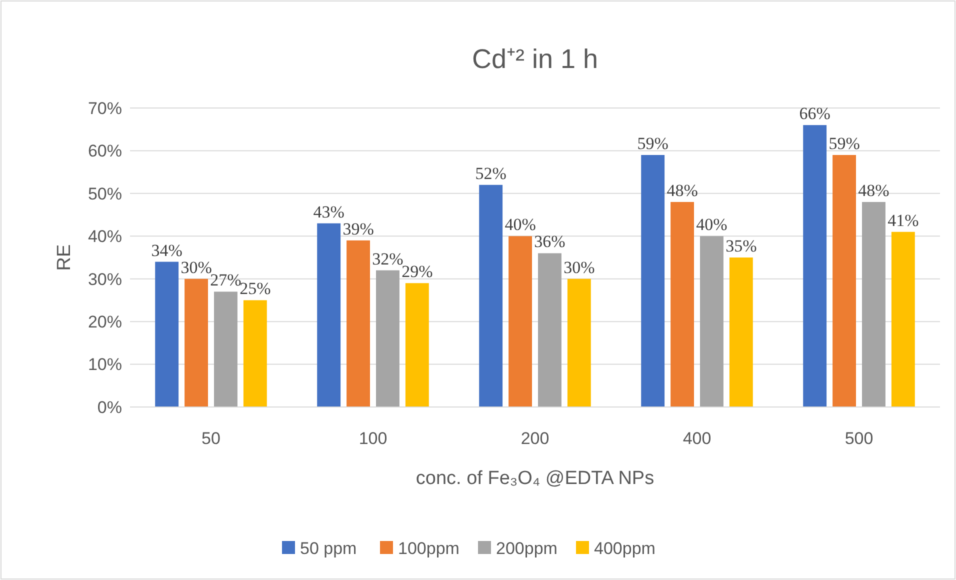  Describe the element at coordinates (166, 250) in the screenshot. I see `data-label: 34%` at that location.